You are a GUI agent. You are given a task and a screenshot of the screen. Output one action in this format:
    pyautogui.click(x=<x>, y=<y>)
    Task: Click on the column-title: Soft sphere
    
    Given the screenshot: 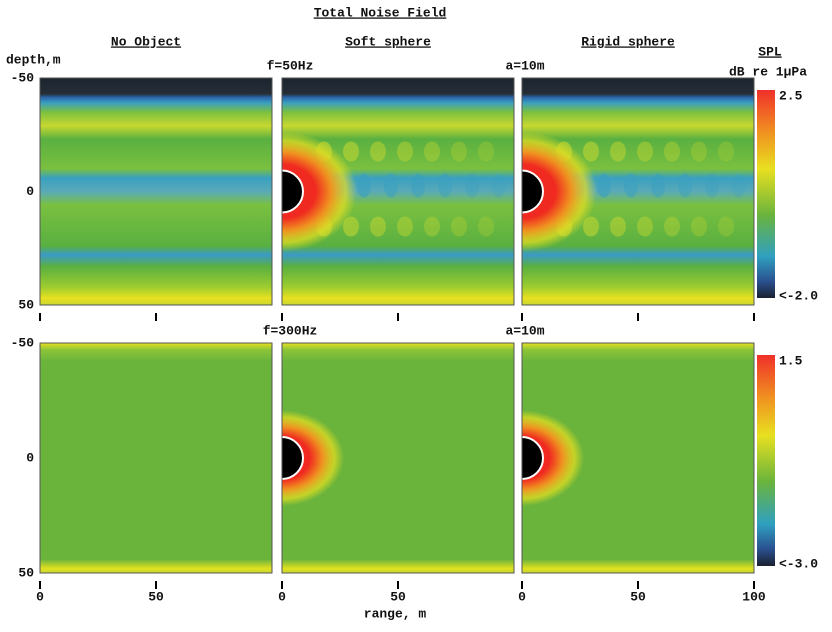 What is the action you would take?
    pyautogui.click(x=388, y=41)
    